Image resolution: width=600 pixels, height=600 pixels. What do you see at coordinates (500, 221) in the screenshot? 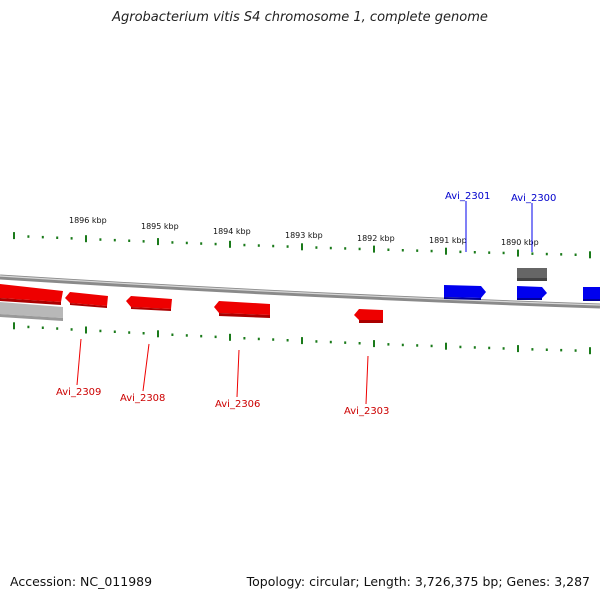
I see `forward-gene-labels: Avi_2301 Avi_2300` at bounding box center [500, 221].